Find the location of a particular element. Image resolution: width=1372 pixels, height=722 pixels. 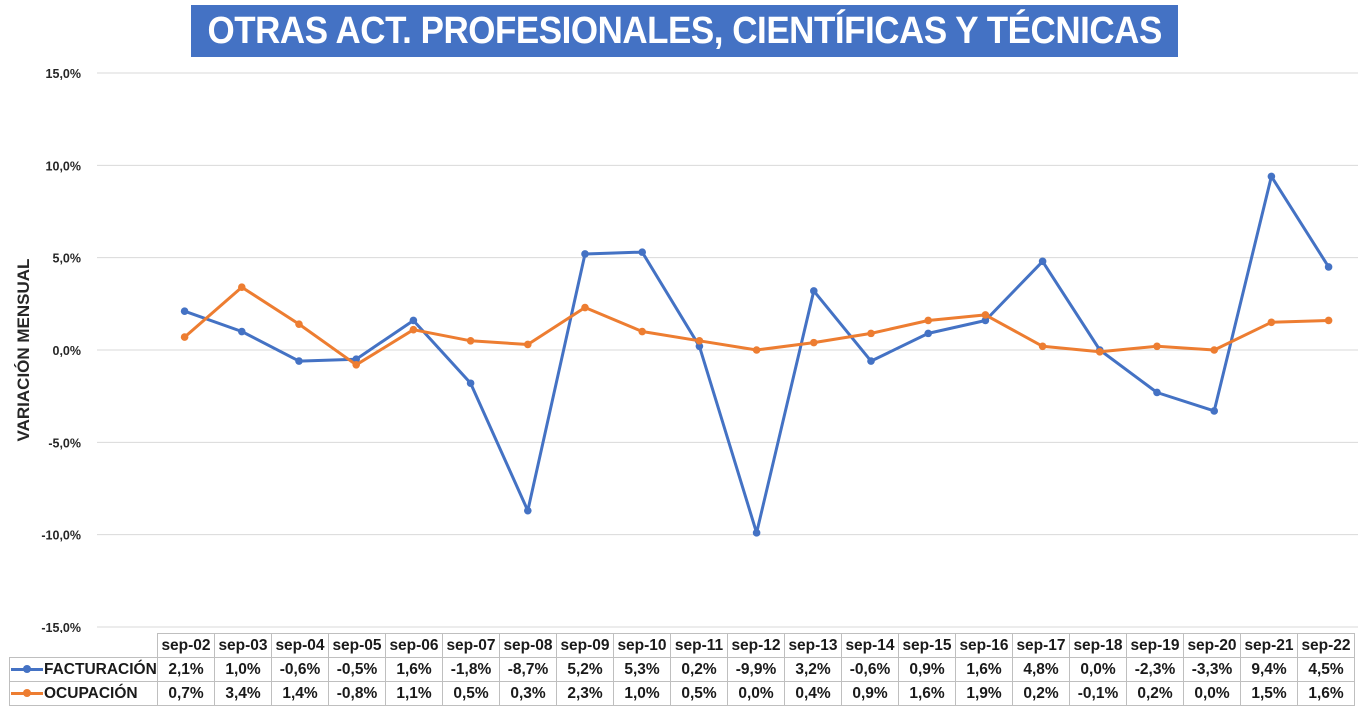

data-label: 1,5% is located at coordinates (1269, 693).